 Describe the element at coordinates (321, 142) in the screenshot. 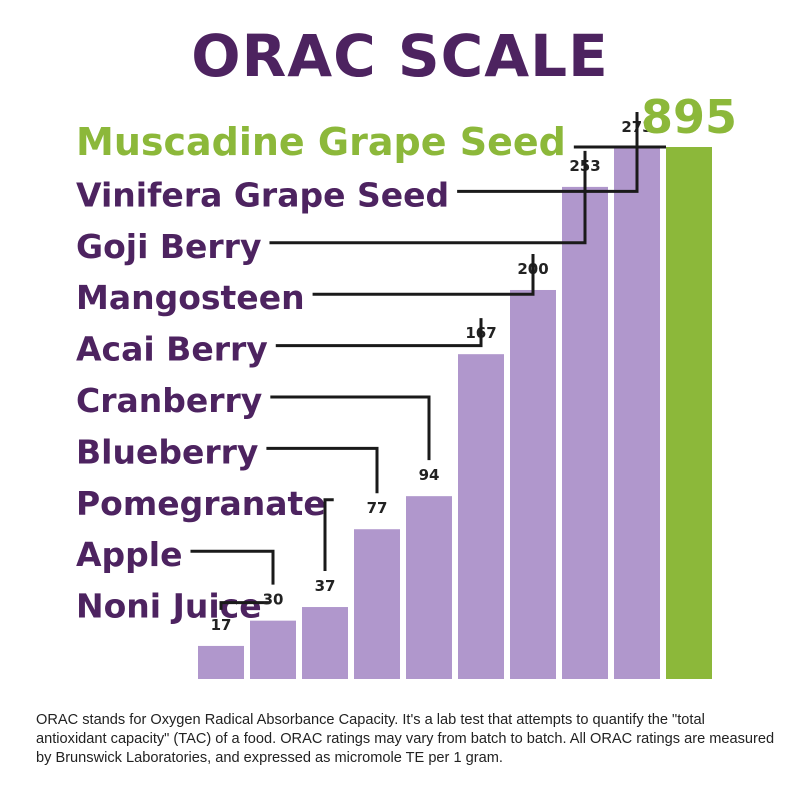

I see `category-label: Muscadine Grape Seed` at that location.